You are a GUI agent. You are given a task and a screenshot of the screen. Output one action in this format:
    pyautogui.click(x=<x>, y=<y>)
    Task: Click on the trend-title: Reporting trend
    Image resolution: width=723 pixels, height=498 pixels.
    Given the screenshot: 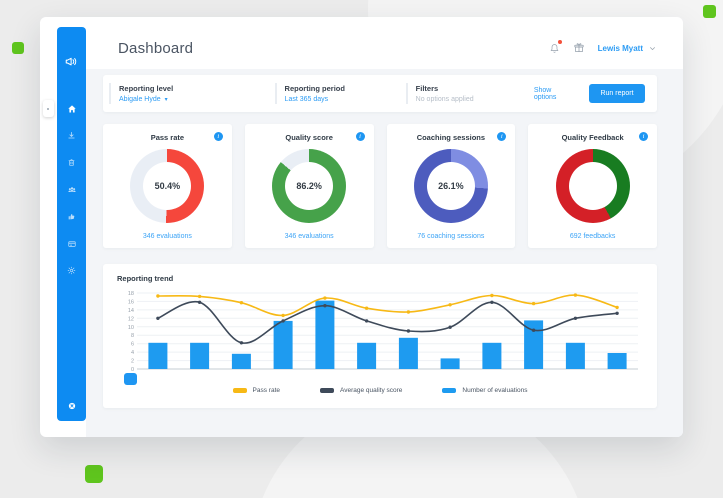 What is the action you would take?
    pyautogui.click(x=145, y=278)
    